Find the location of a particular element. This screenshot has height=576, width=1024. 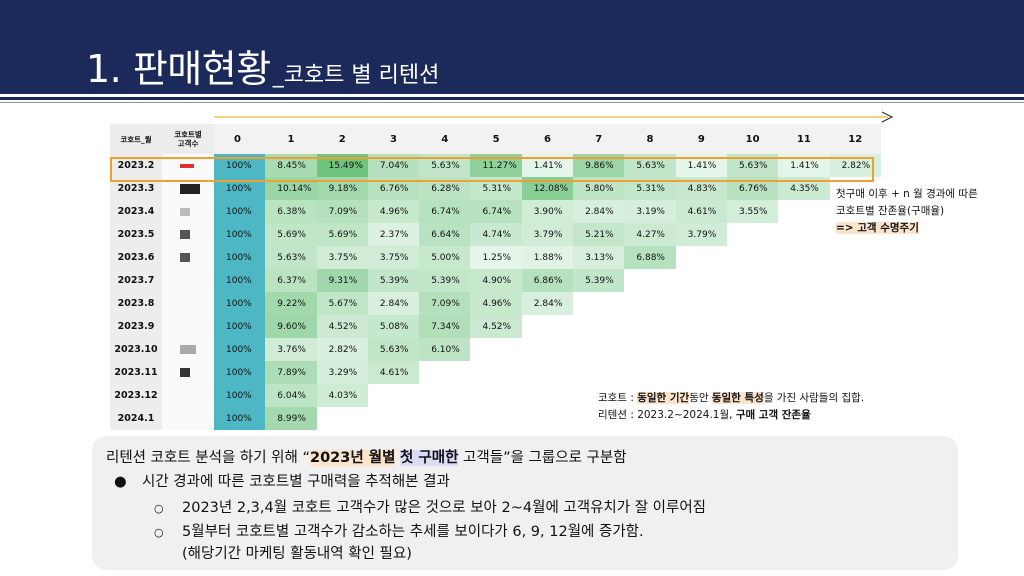

retention-cell: 9.86% is located at coordinates (599, 165).